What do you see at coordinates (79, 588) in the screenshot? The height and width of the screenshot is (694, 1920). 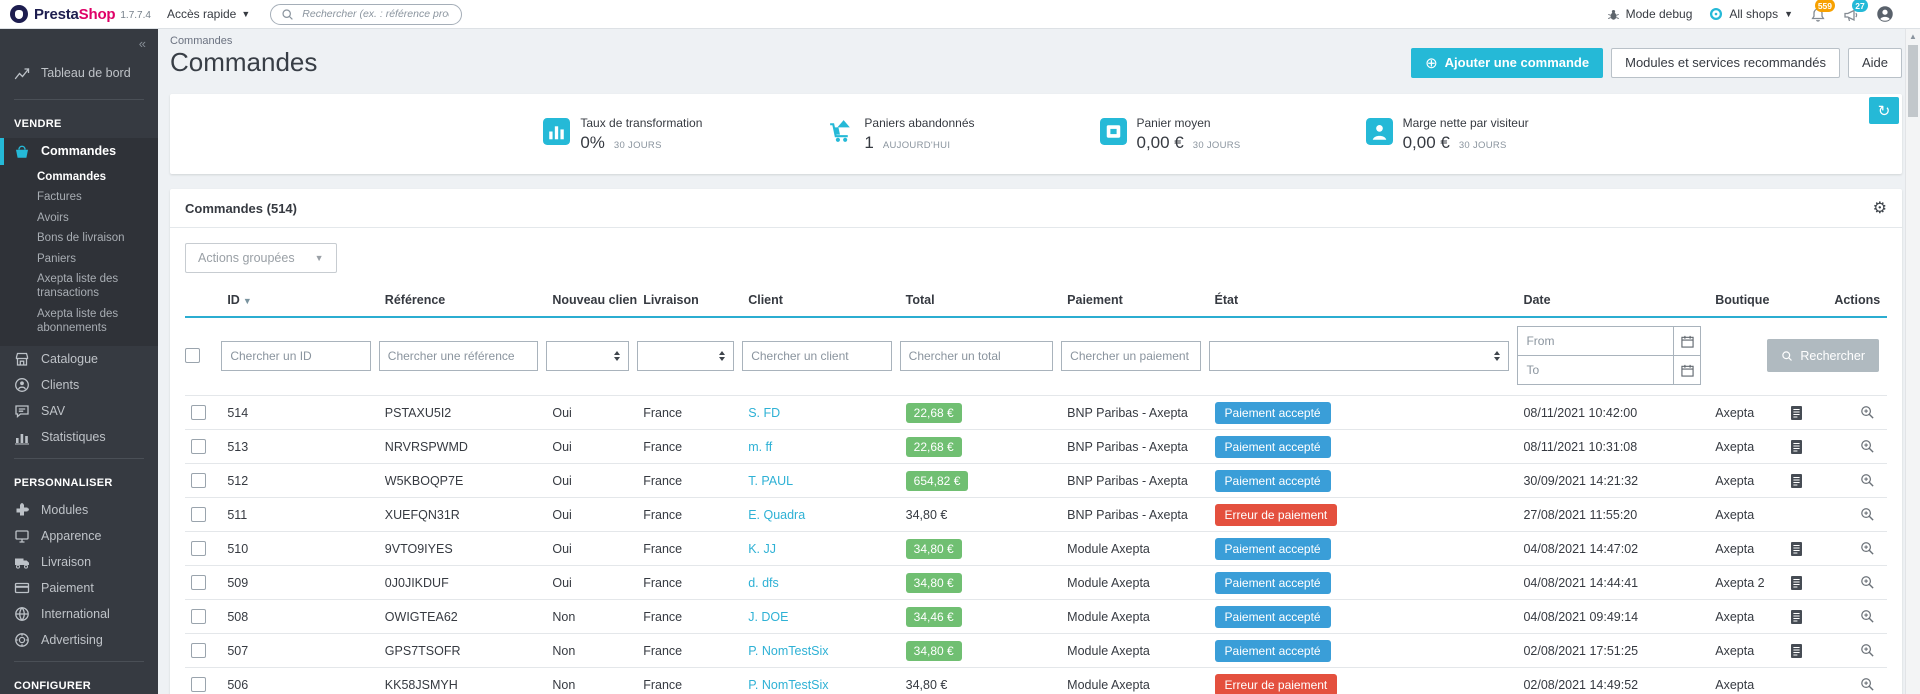 I see `sidebar-item-paiement: Paiement` at bounding box center [79, 588].